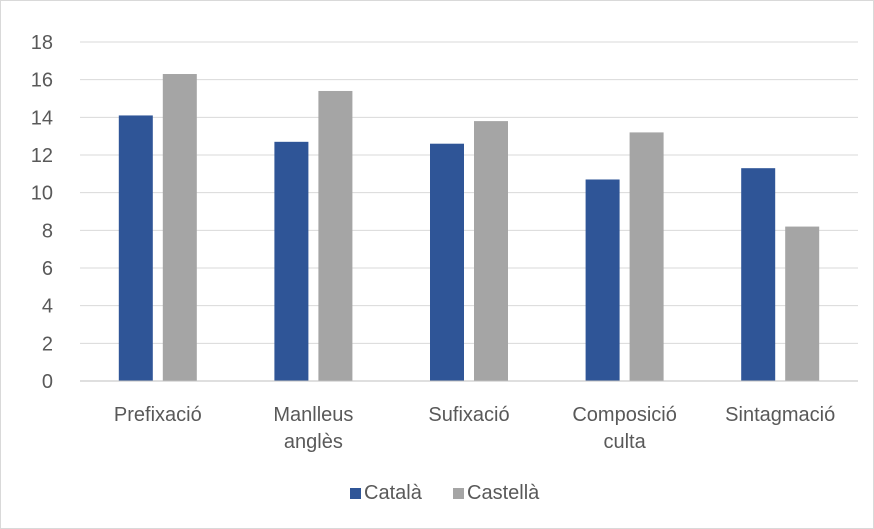 This screenshot has width=874, height=529. What do you see at coordinates (503, 493) in the screenshot?
I see `legend-label: Castellà` at bounding box center [503, 493].